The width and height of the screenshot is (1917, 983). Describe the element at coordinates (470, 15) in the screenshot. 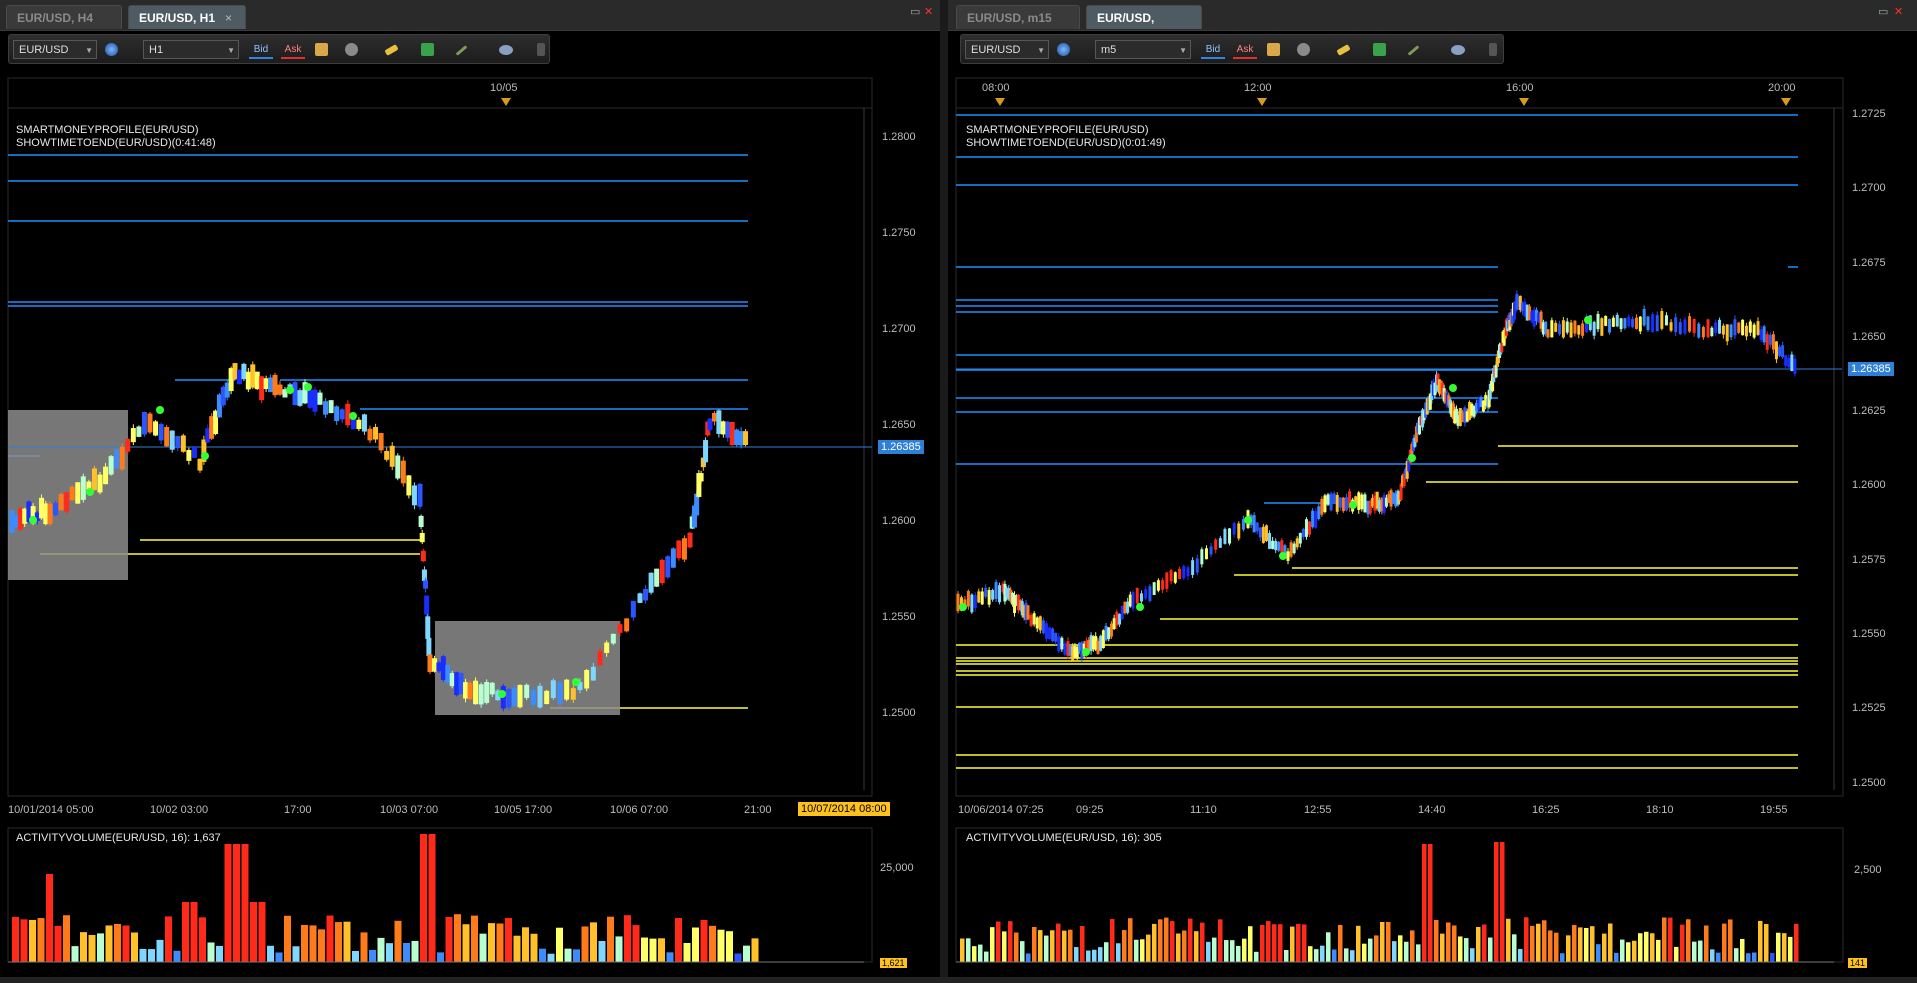

I see `left-tab-bar: EUR/USD, H4 EUR/USD, H1 × ▭ ✕` at that location.